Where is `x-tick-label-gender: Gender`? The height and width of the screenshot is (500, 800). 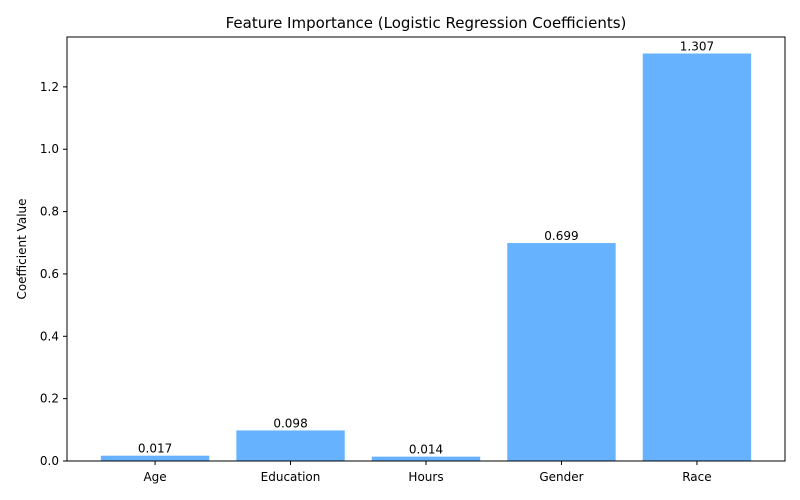 x-tick-label-gender: Gender is located at coordinates (561, 477).